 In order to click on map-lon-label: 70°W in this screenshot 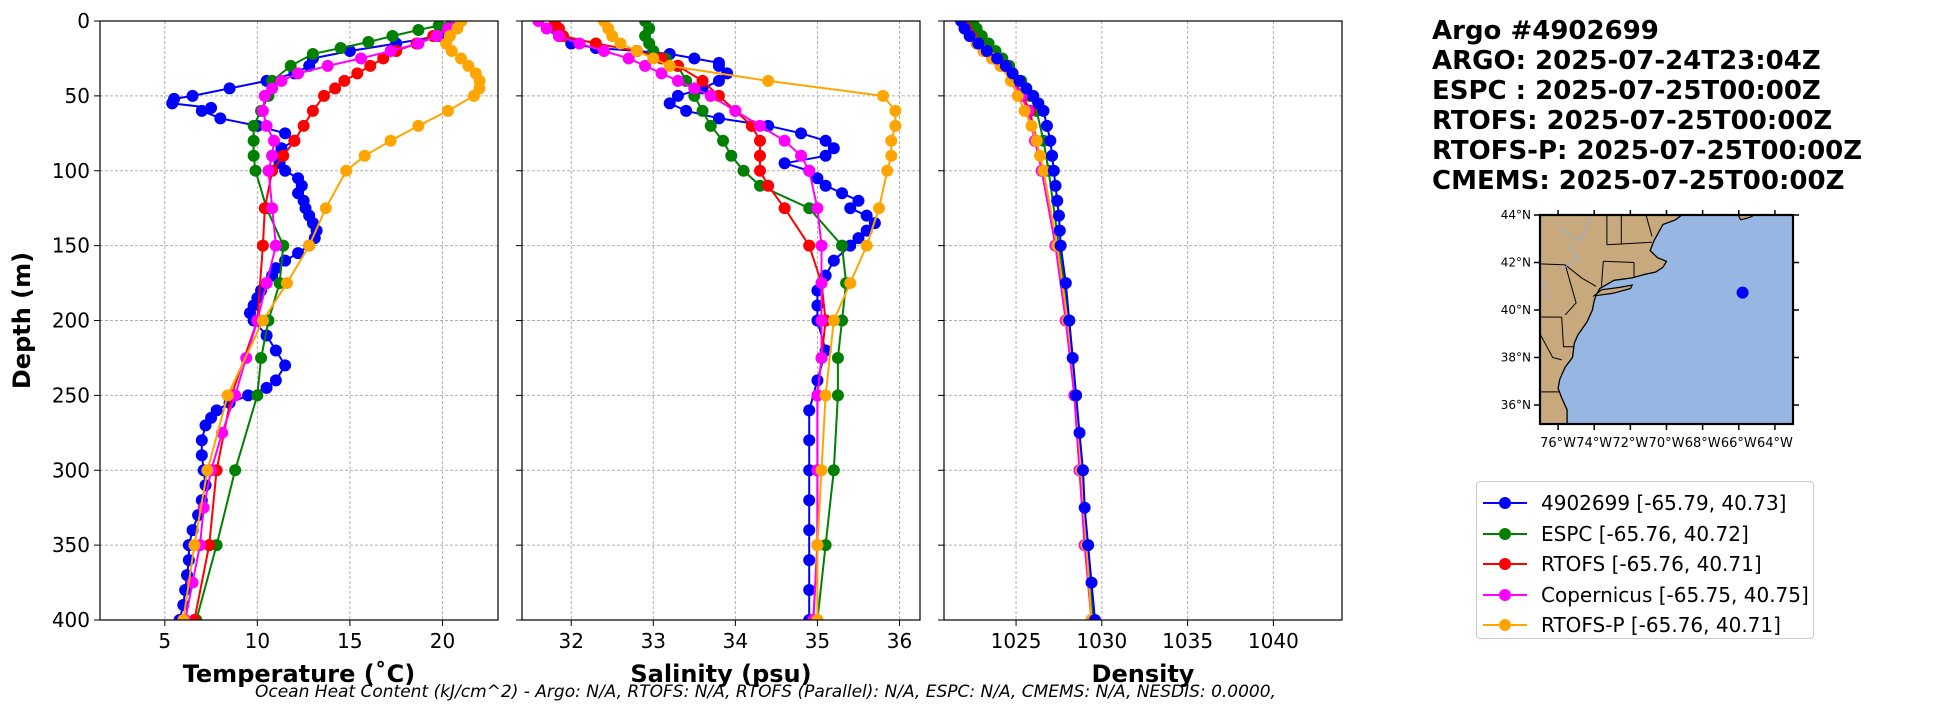, I will do `click(1667, 443)`.